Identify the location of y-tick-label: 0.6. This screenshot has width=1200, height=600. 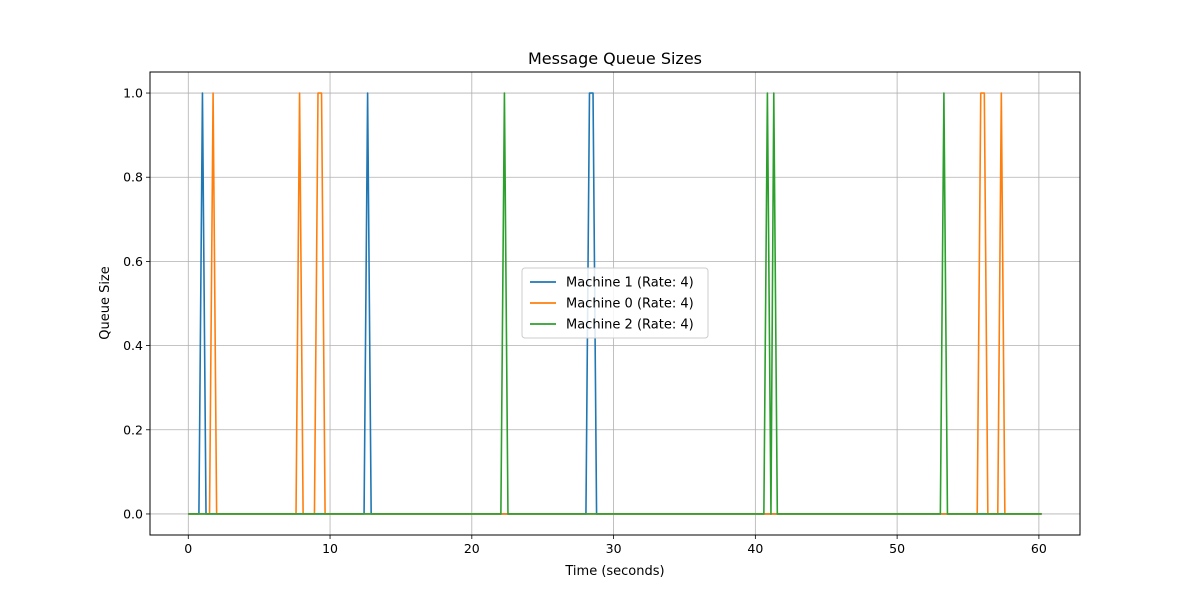
(133, 261).